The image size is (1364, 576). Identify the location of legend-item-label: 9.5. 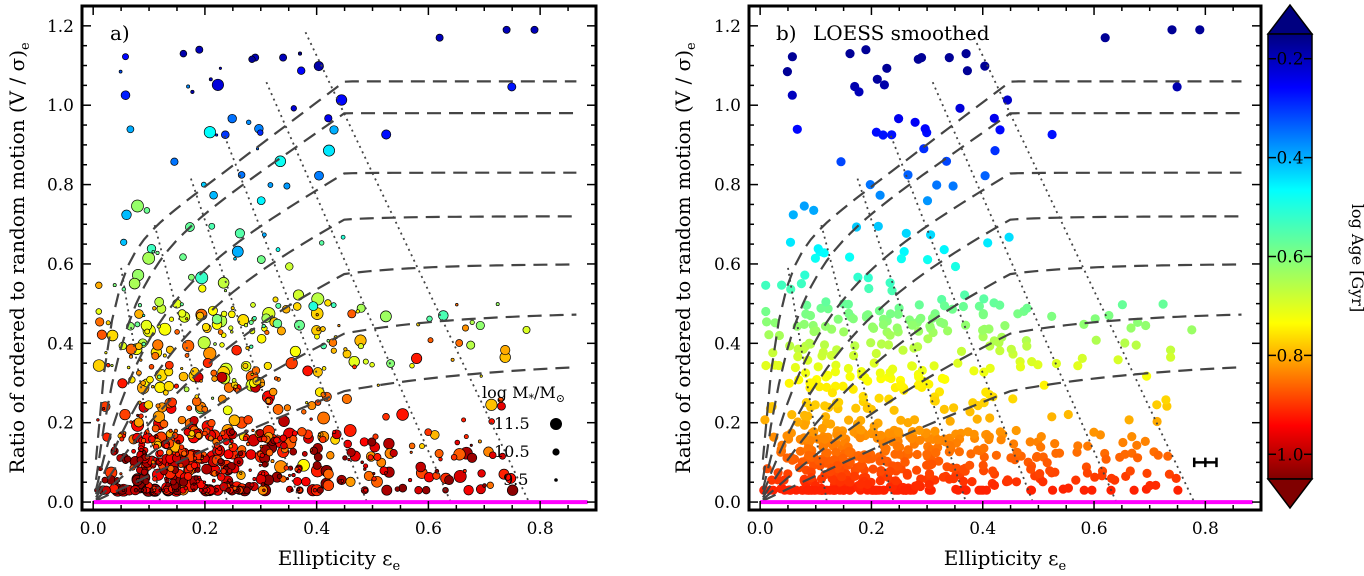
(515, 479).